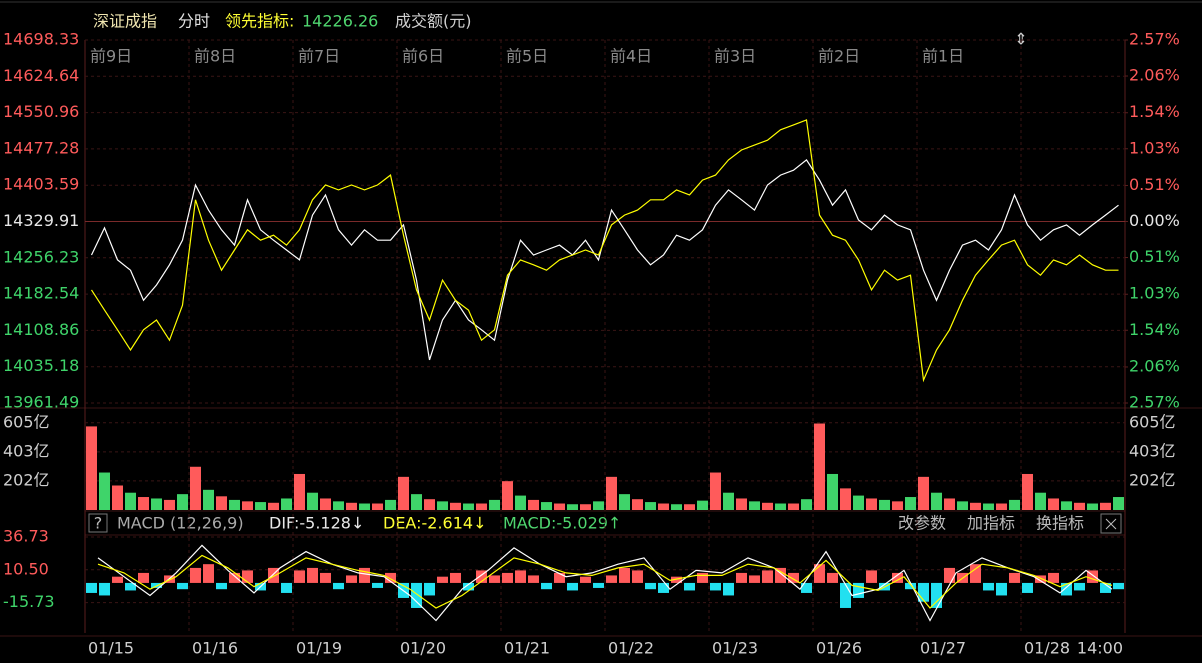 The image size is (1202, 663). What do you see at coordinates (194, 21) in the screenshot?
I see `mode: 分时` at bounding box center [194, 21].